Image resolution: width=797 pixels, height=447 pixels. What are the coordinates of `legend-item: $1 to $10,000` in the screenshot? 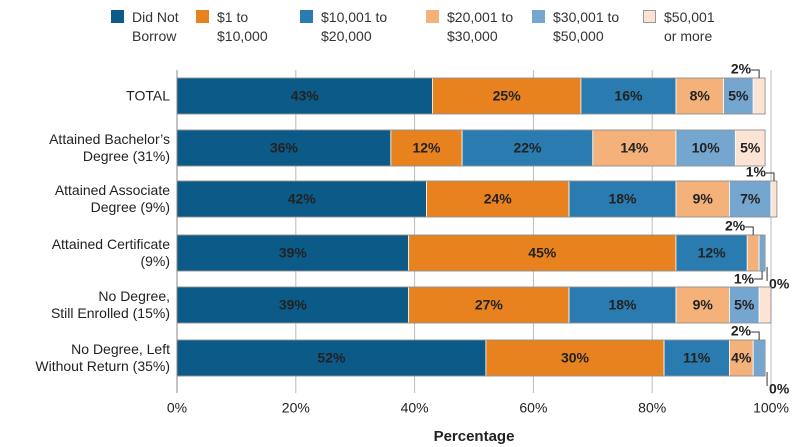 It's located at (232, 27).